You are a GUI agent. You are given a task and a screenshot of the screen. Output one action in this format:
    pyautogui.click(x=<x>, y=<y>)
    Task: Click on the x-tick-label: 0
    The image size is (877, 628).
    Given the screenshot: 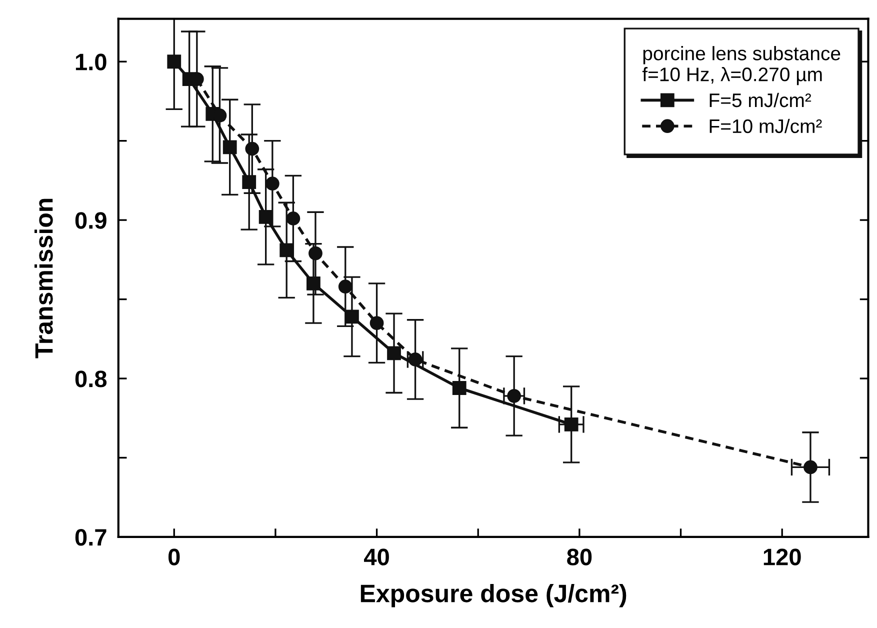 What is the action you would take?
    pyautogui.click(x=174, y=557)
    